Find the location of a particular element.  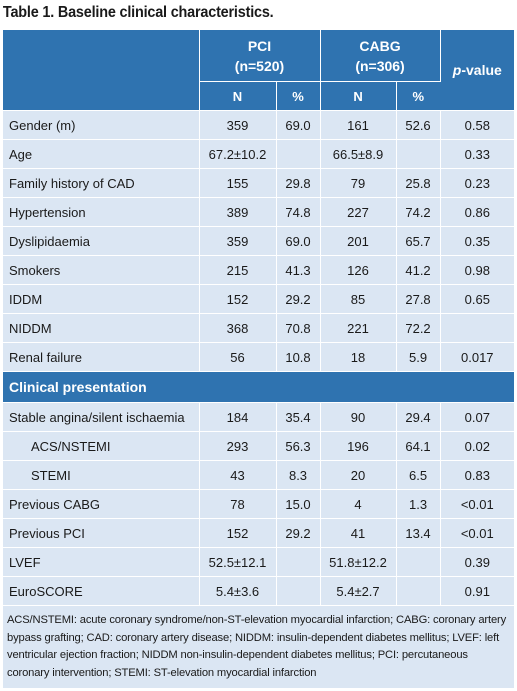

cell-pvalue: 0.65 is located at coordinates (477, 299).